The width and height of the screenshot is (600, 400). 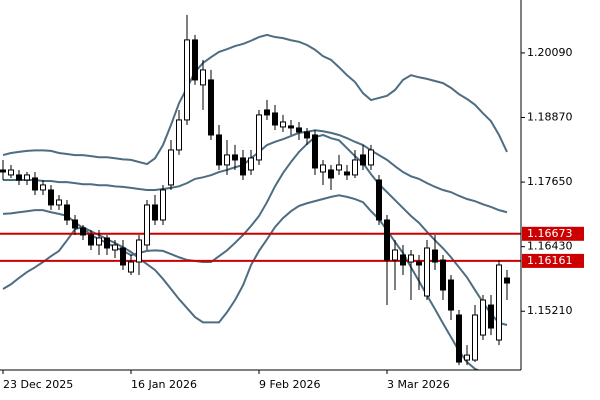 What do you see at coordinates (38, 384) in the screenshot?
I see `x-tick-label: 23 Dec 2025` at bounding box center [38, 384].